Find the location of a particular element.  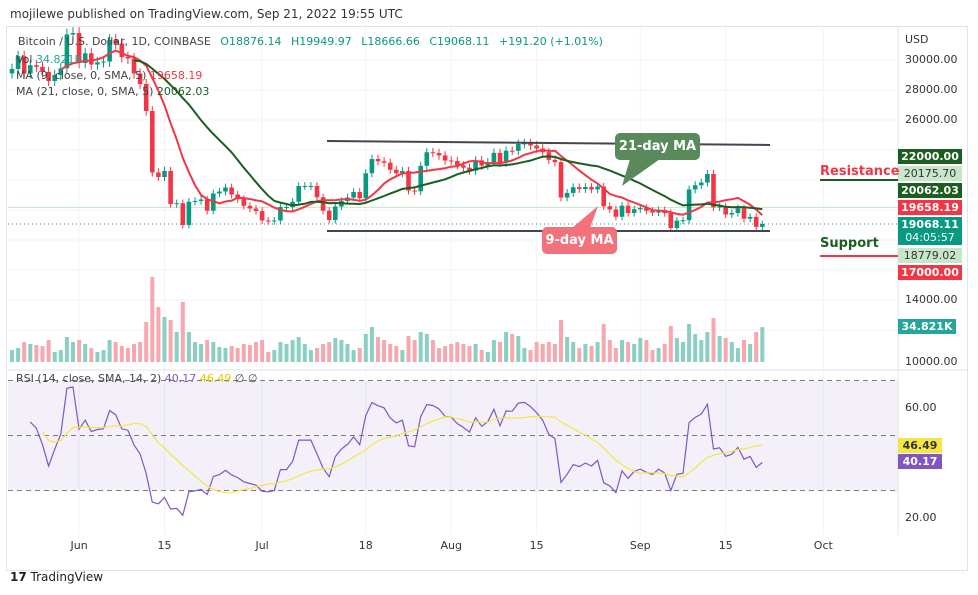

ohlc-close: C19068.11 is located at coordinates (459, 41).